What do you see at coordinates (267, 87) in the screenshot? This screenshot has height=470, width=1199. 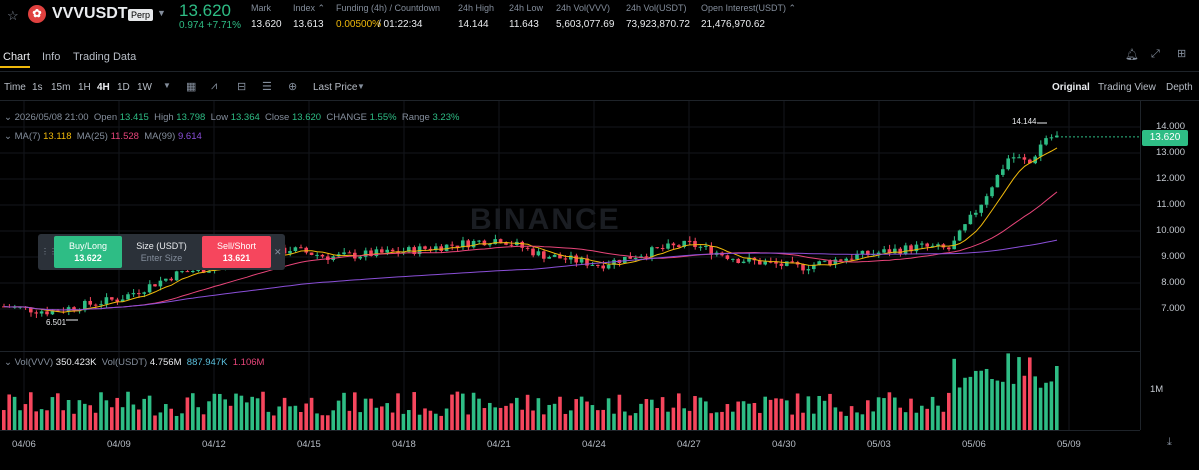 I see `settings-sliders-icon: ☰` at bounding box center [267, 87].